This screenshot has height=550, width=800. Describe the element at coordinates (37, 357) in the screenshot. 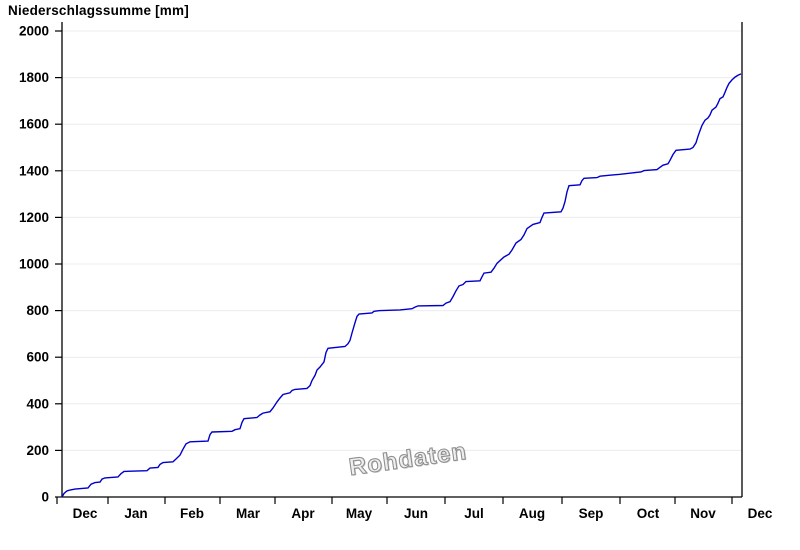

I see `y-tick-label-600: 600` at that location.